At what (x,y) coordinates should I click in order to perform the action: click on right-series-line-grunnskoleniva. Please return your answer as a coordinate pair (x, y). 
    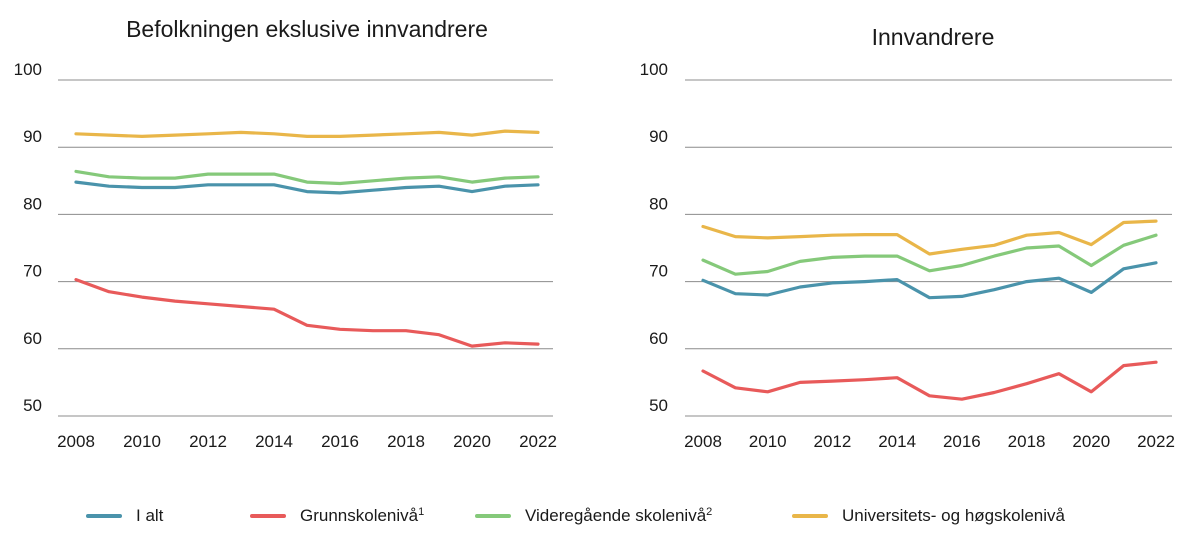
    Looking at the image, I should click on (929, 380).